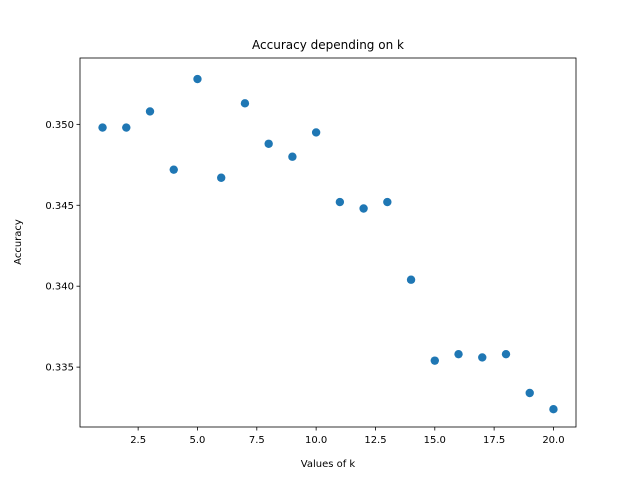 The width and height of the screenshot is (640, 480). What do you see at coordinates (494, 440) in the screenshot?
I see `x-tick-label: 17.5` at bounding box center [494, 440].